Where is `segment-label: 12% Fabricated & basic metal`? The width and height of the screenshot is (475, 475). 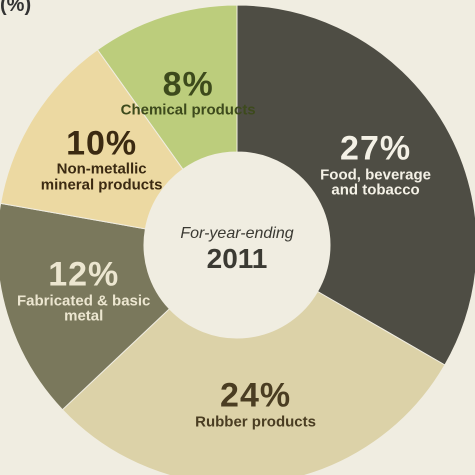 segment-label: 12% Fabricated & basic metal is located at coordinates (84, 290).